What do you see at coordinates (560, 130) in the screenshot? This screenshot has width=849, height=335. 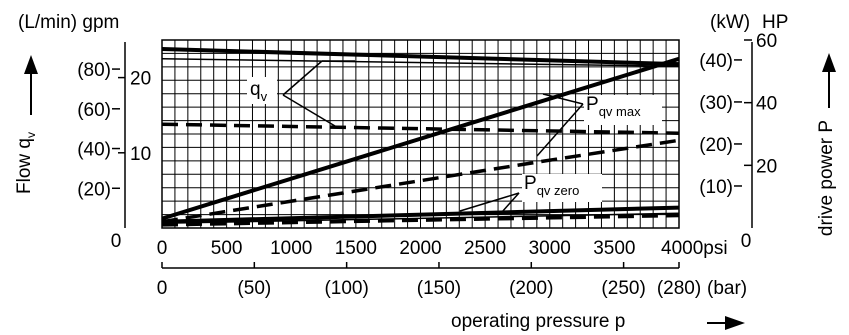 I see `pqv-max-leader-lower` at bounding box center [560, 130].